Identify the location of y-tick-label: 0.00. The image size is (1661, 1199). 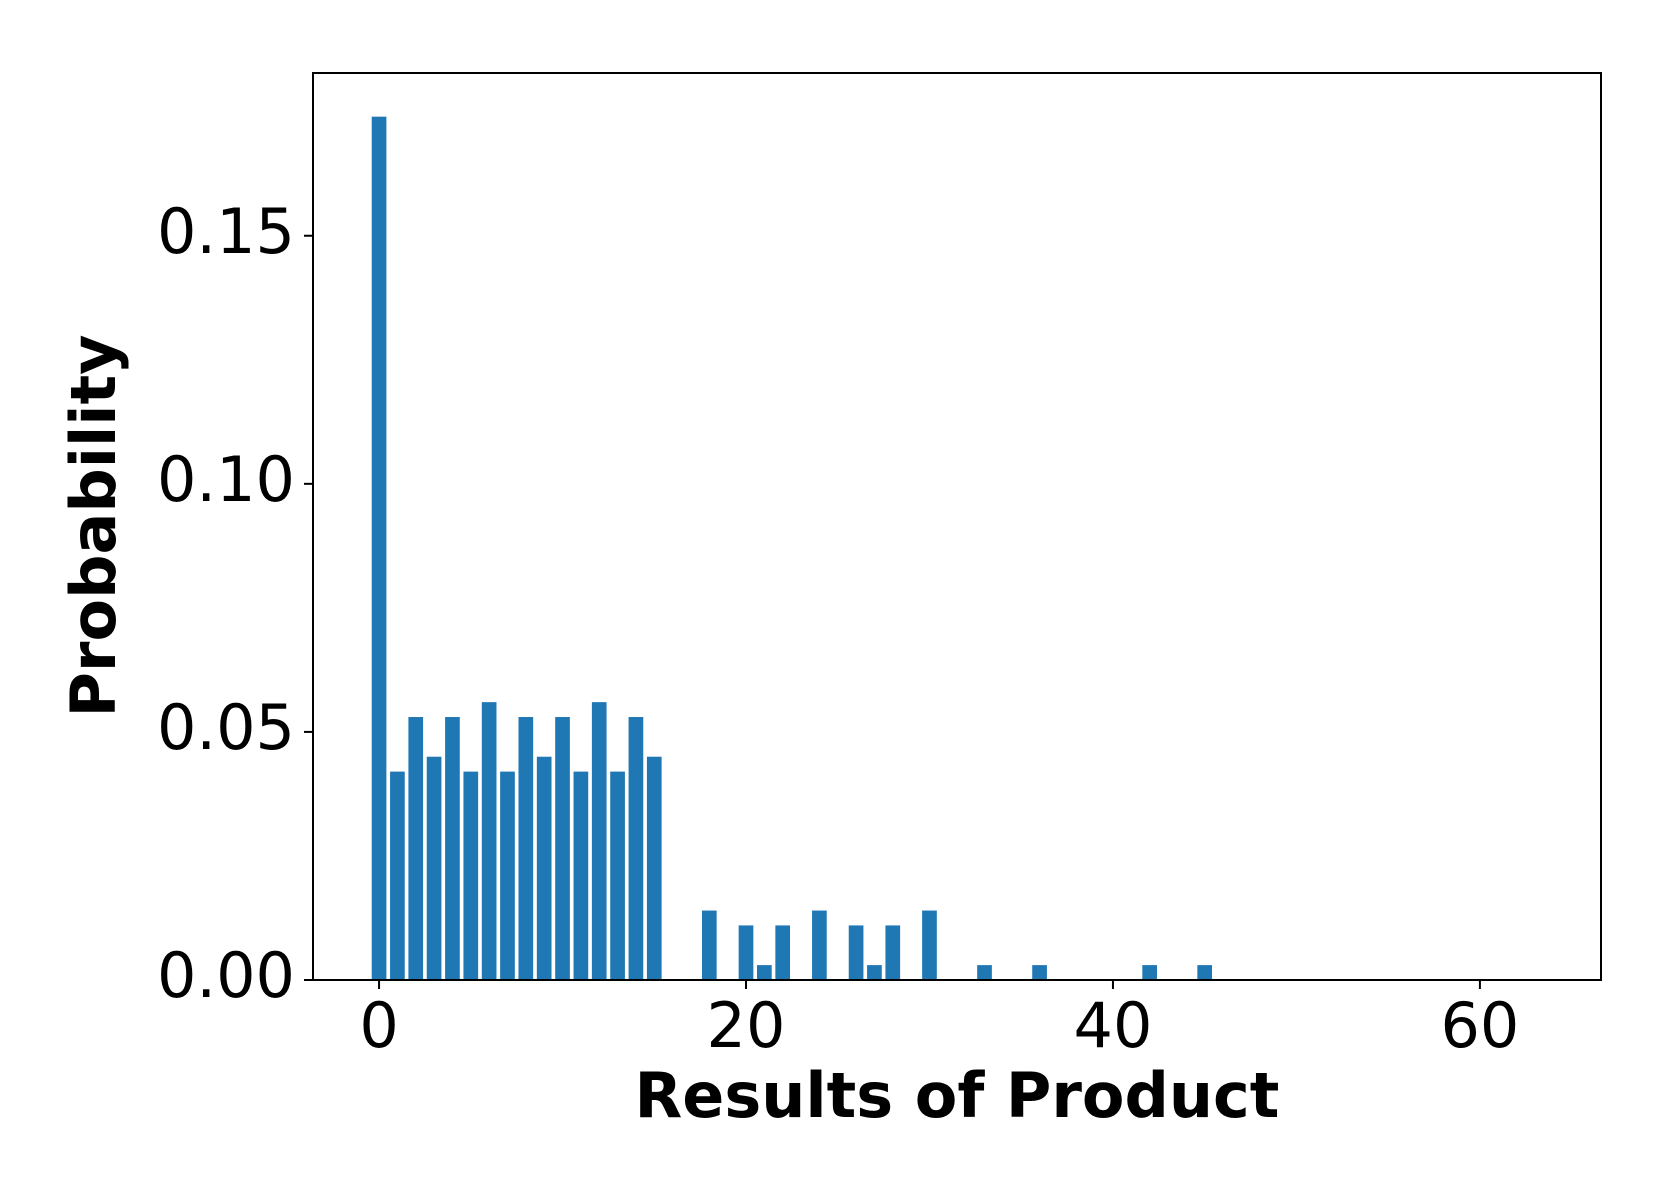
(226, 975).